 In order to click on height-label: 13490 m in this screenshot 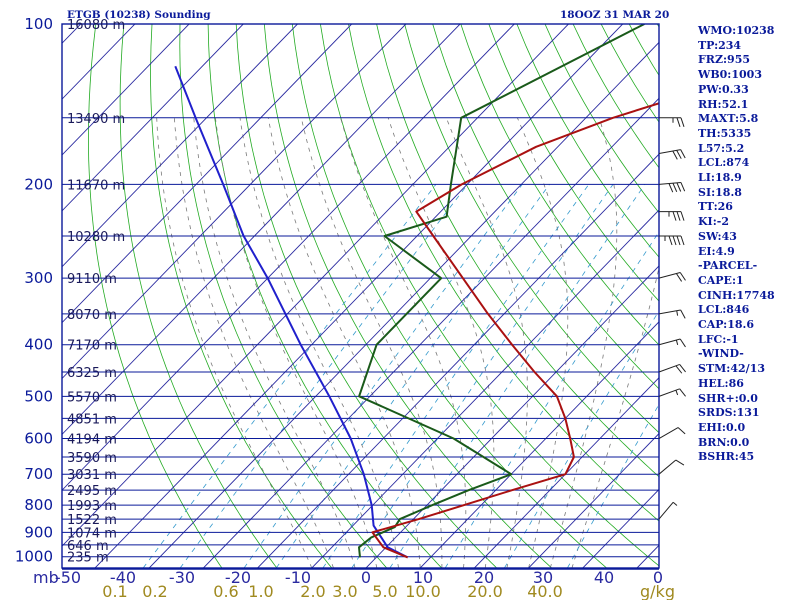, I will do `click(96, 119)`.